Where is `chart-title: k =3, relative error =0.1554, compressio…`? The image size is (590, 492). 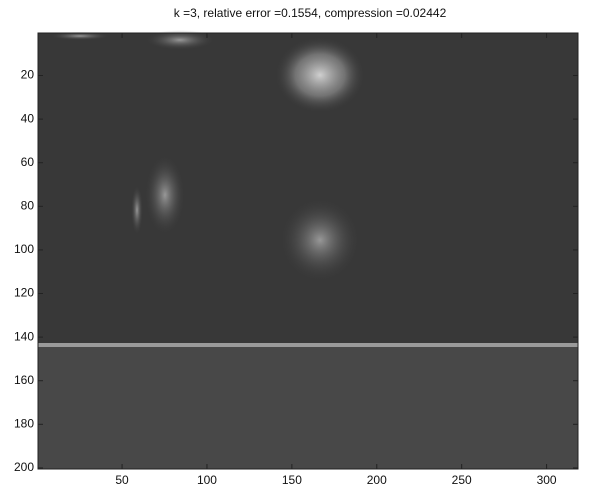
chart-title: k =3, relative error =0.1554, compressio… is located at coordinates (310, 13).